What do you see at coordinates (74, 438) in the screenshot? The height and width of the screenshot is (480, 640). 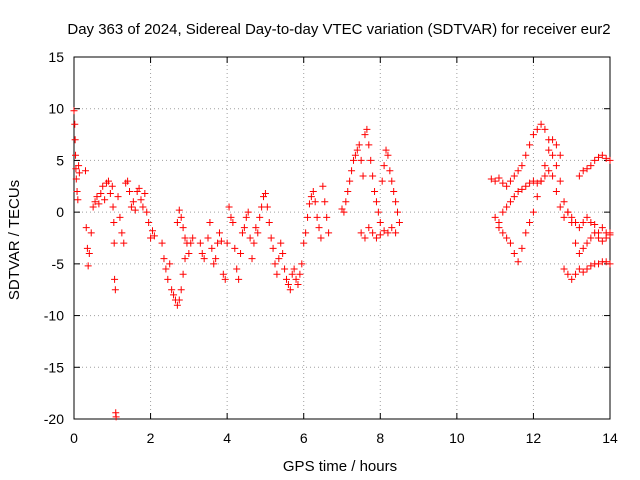 I see `x-tick-label: 0` at bounding box center [74, 438].